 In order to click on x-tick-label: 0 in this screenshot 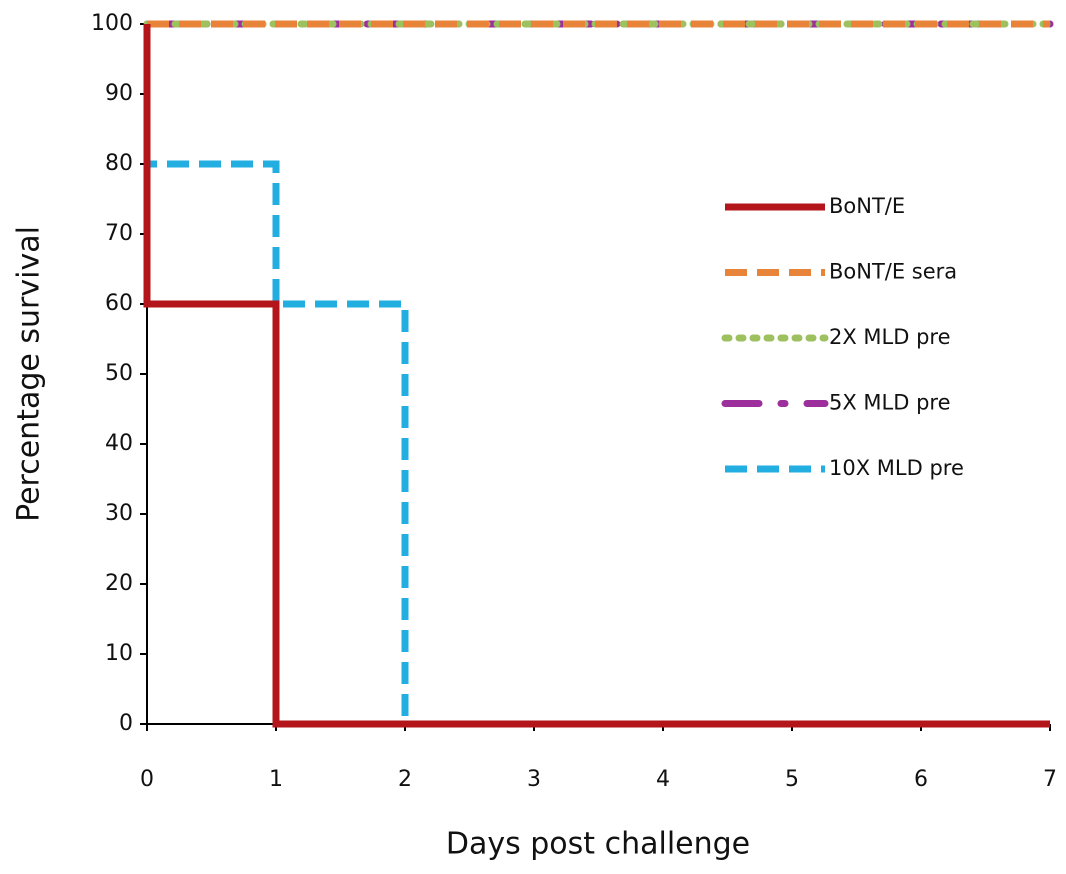, I will do `click(147, 779)`.